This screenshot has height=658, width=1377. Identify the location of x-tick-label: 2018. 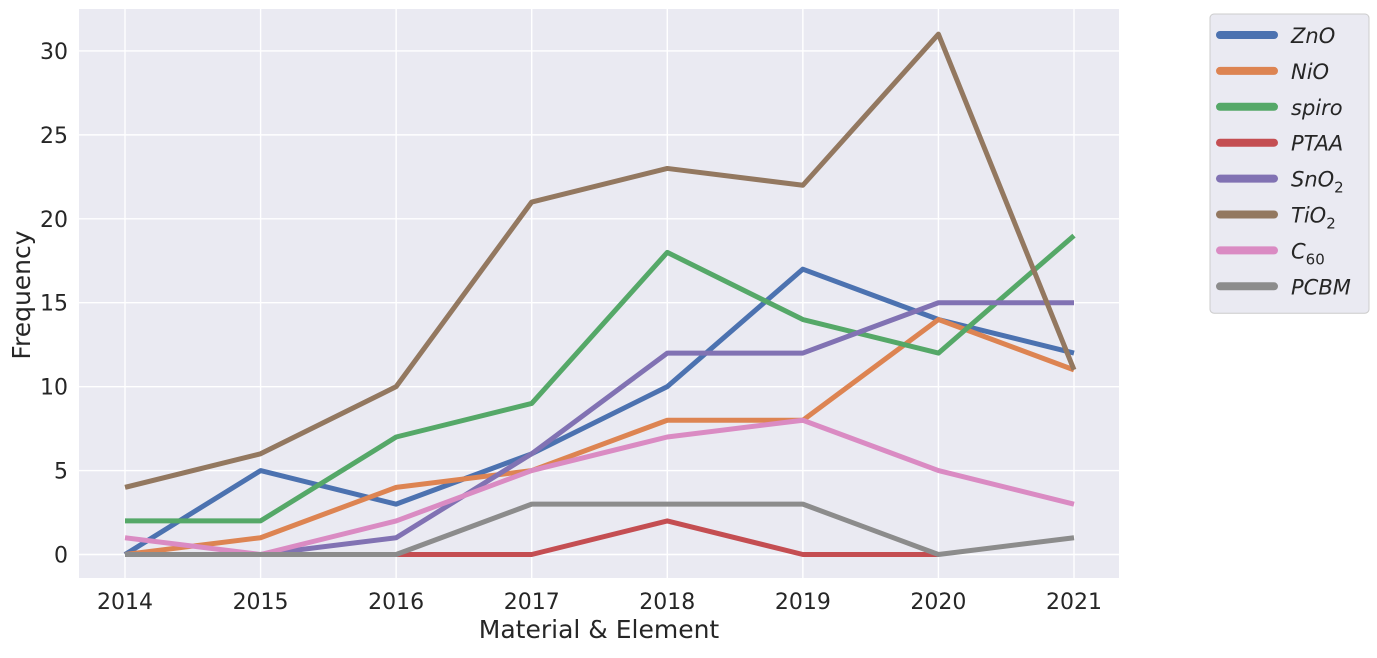
(667, 602).